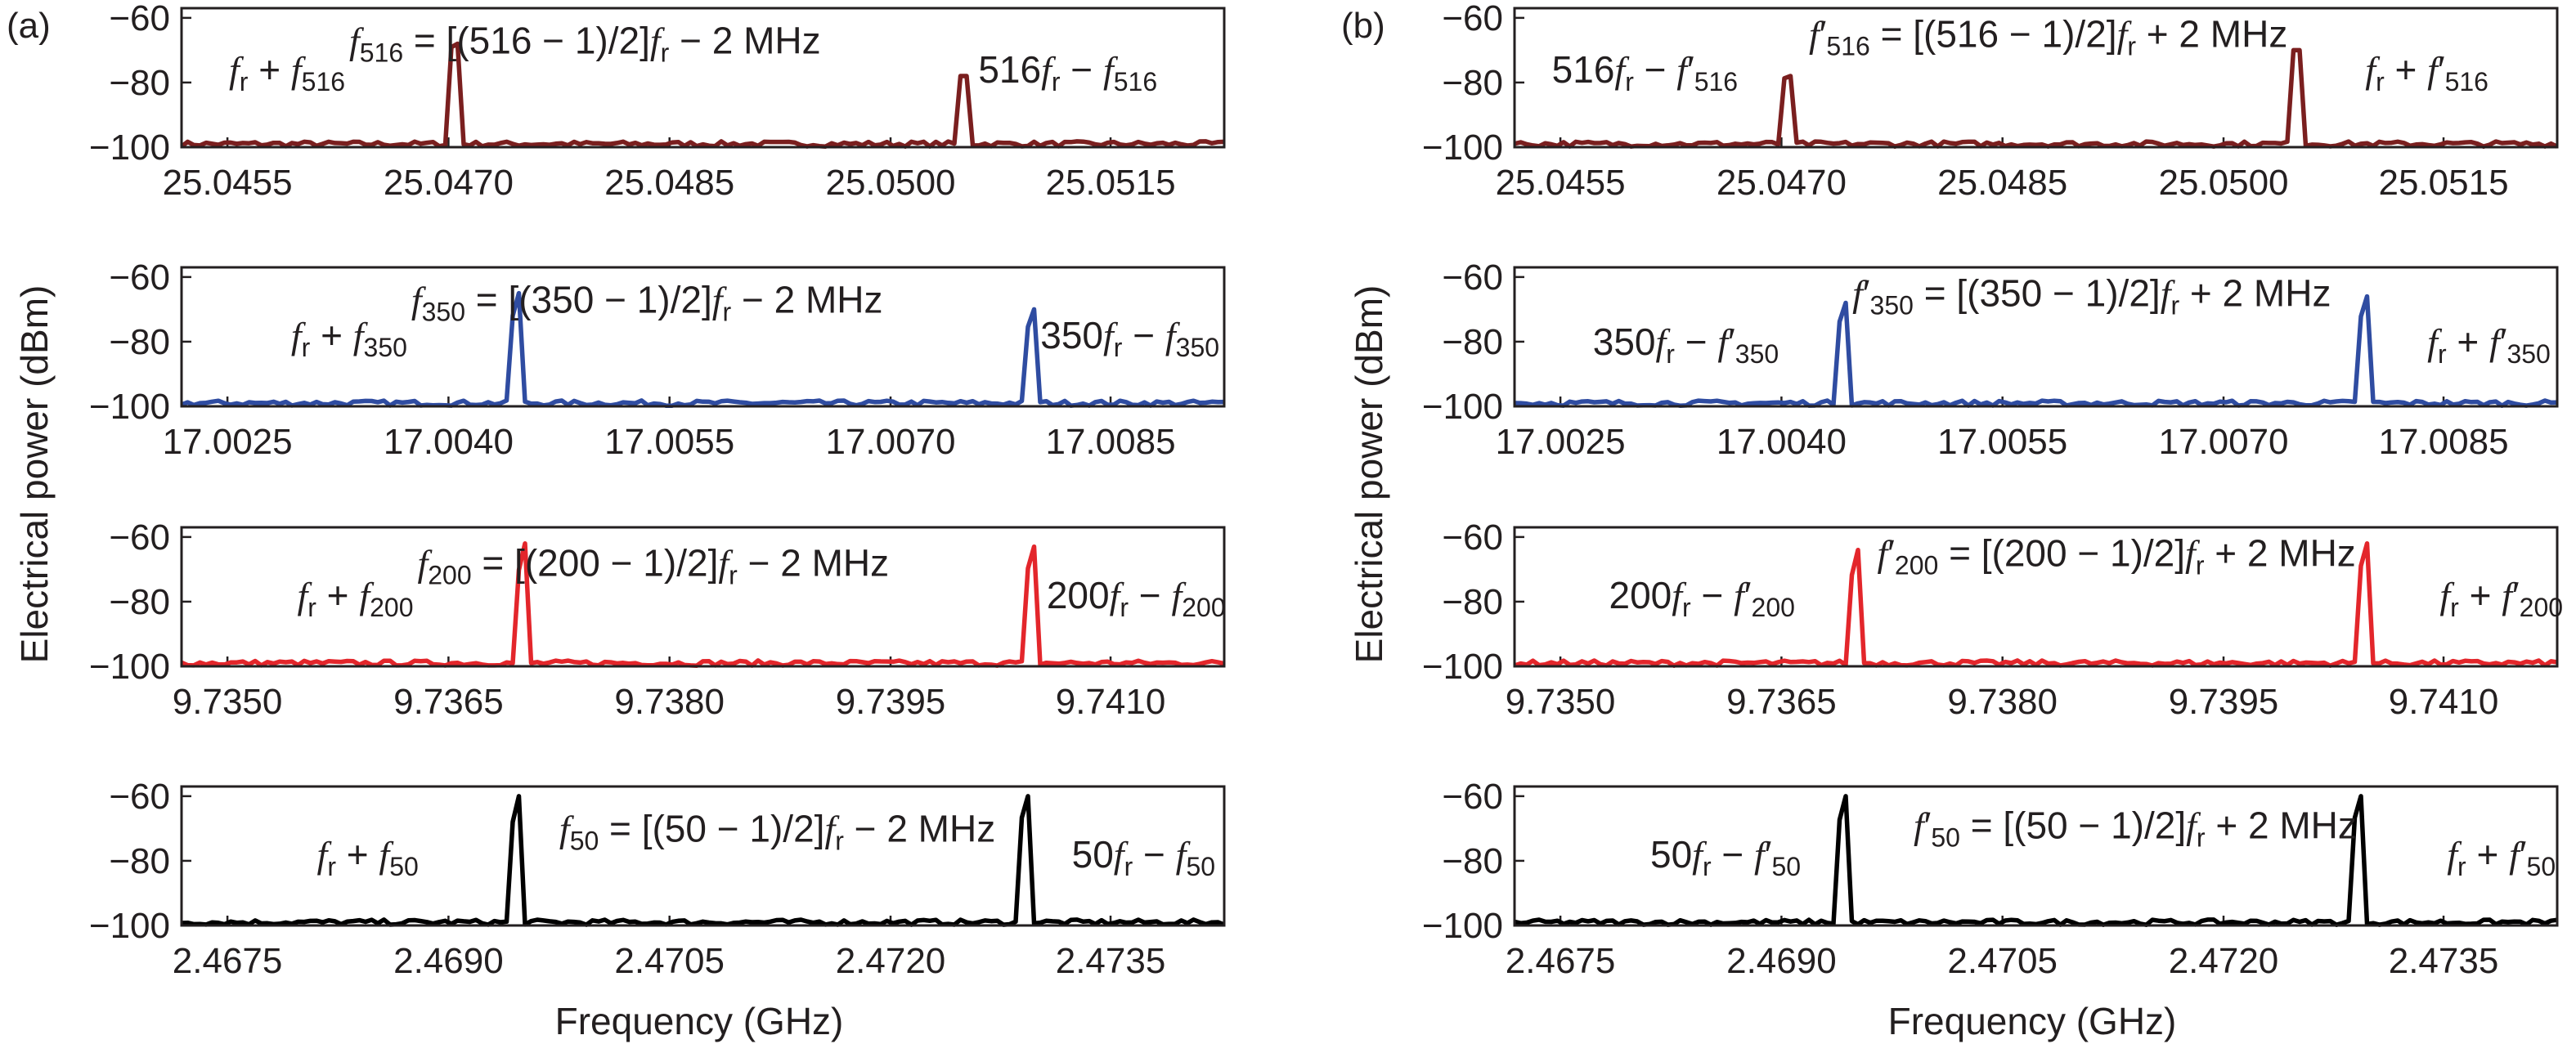  What do you see at coordinates (2091, 296) in the screenshot?
I see `annotation: f′350​ = [(350 − 1)/2]fr​ + 2 MHz` at bounding box center [2091, 296].